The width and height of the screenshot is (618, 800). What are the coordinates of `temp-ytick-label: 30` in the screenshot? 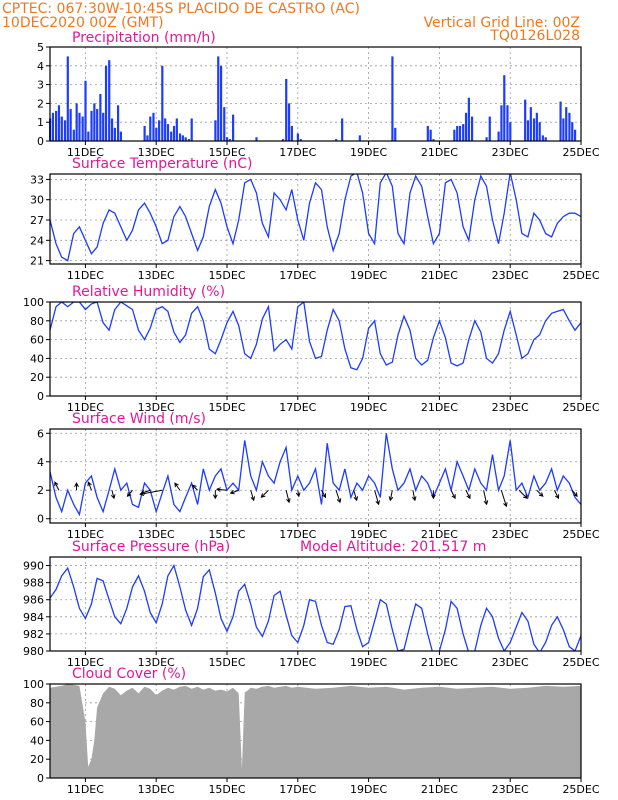 It's located at (37, 200).